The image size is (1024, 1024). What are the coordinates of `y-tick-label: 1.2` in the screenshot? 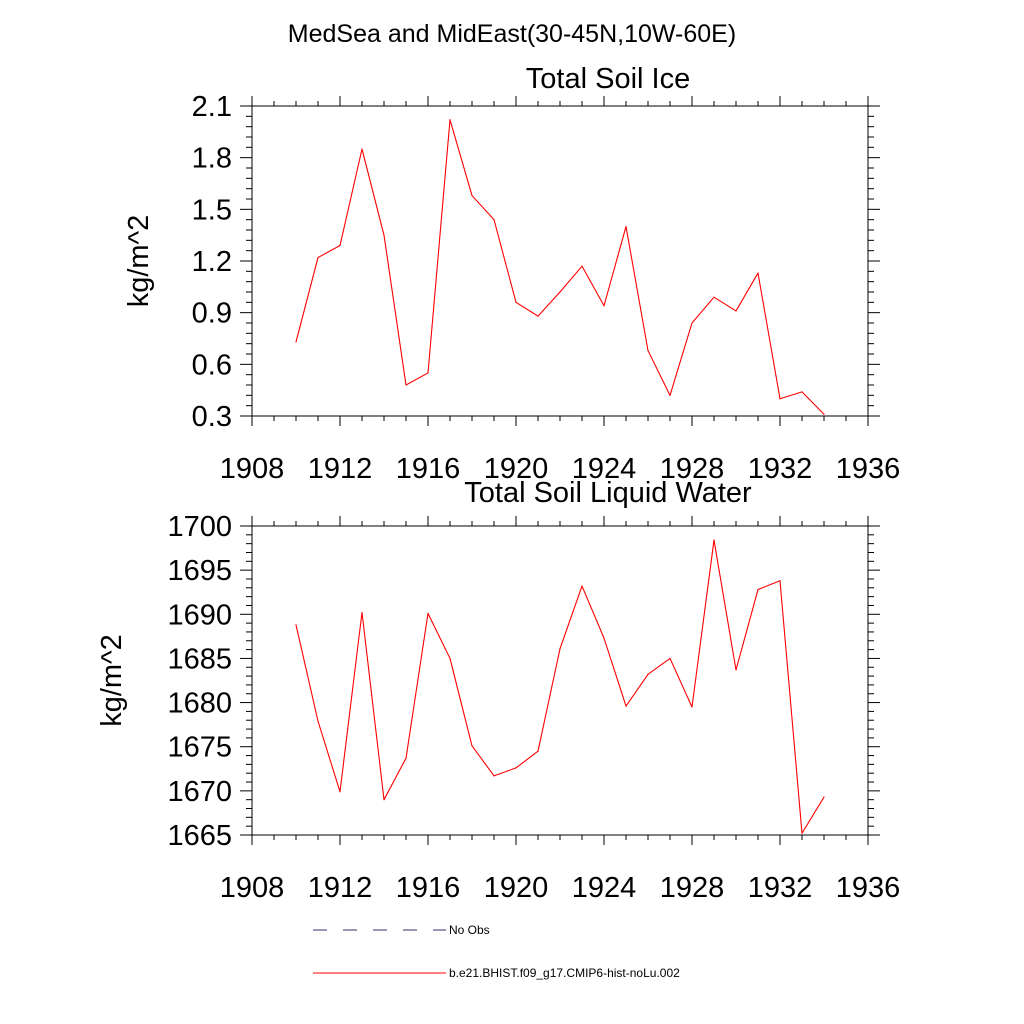 It's located at (212, 262).